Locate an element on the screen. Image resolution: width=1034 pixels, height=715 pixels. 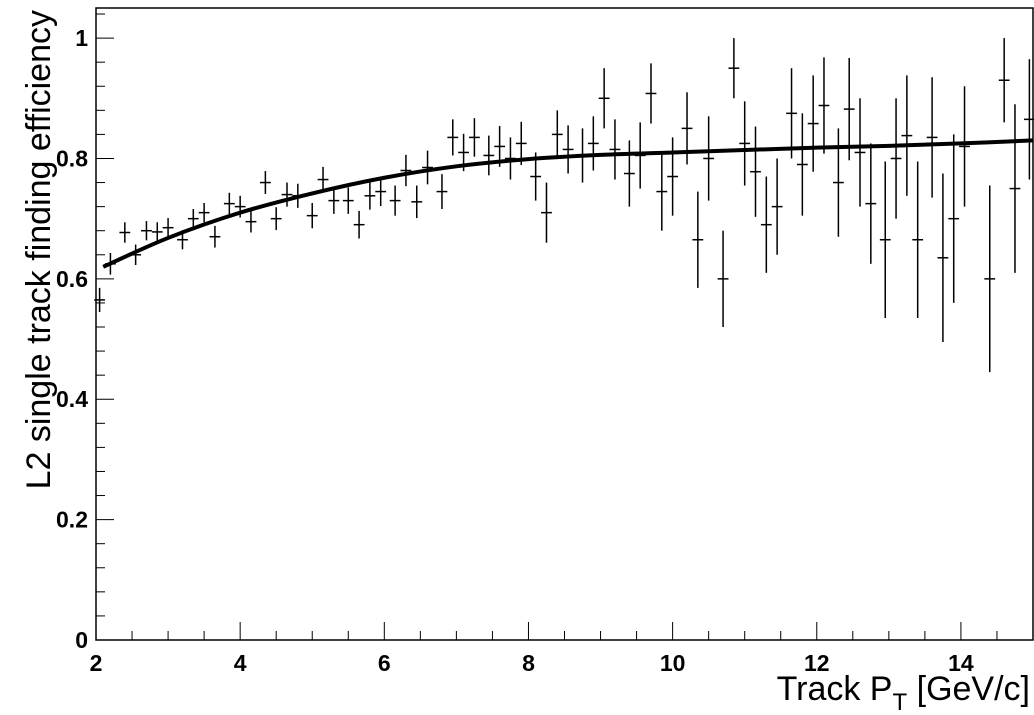
x-axis-title-subscript: T is located at coordinates (900, 702).